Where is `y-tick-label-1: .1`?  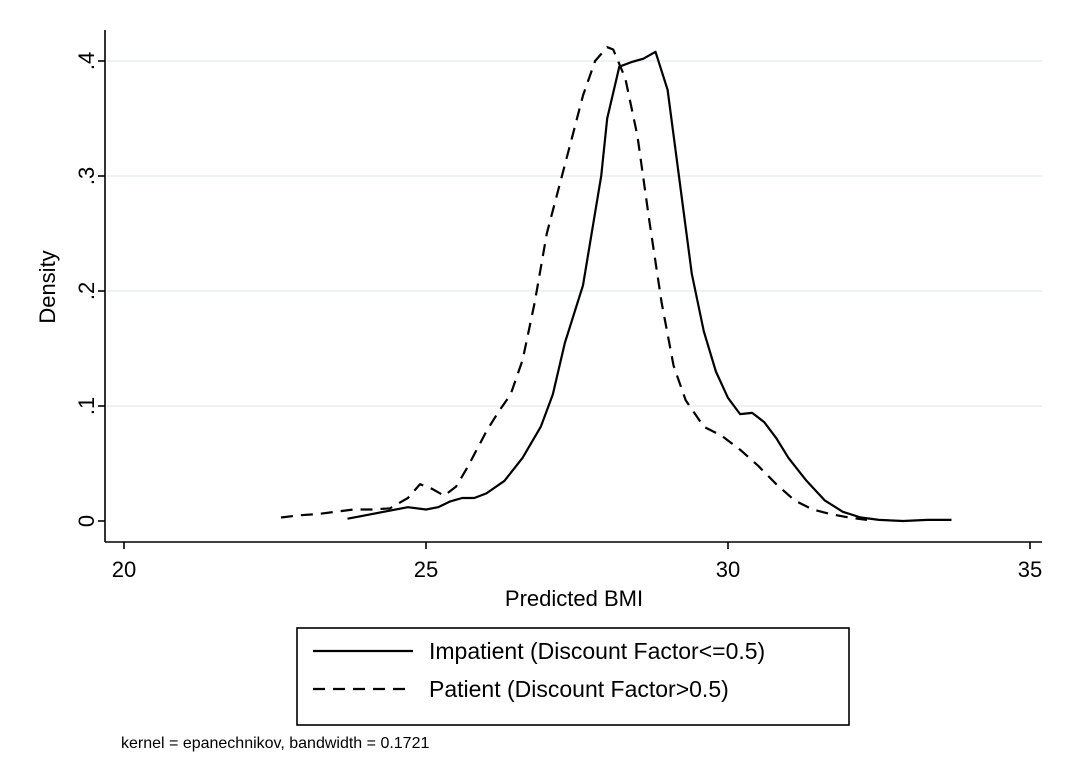 y-tick-label-1: .1 is located at coordinates (86, 406).